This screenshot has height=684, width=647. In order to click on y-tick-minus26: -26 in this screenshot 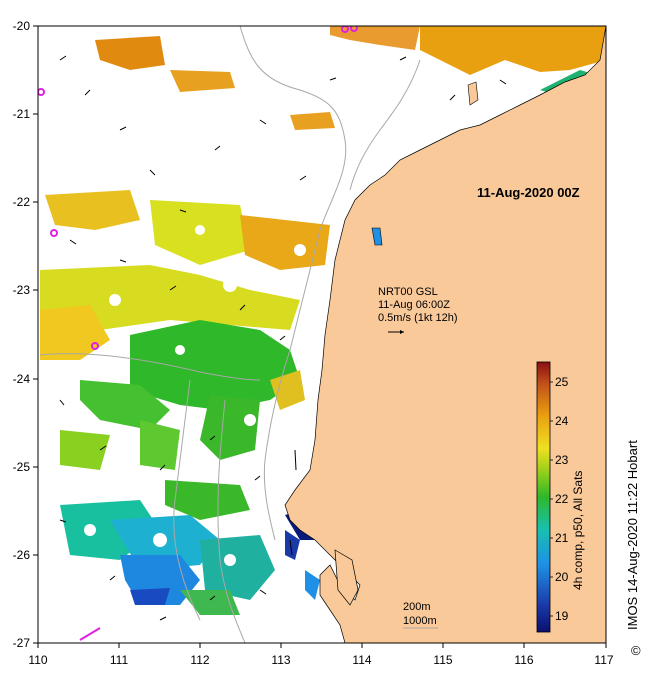, I will do `click(22, 555)`.